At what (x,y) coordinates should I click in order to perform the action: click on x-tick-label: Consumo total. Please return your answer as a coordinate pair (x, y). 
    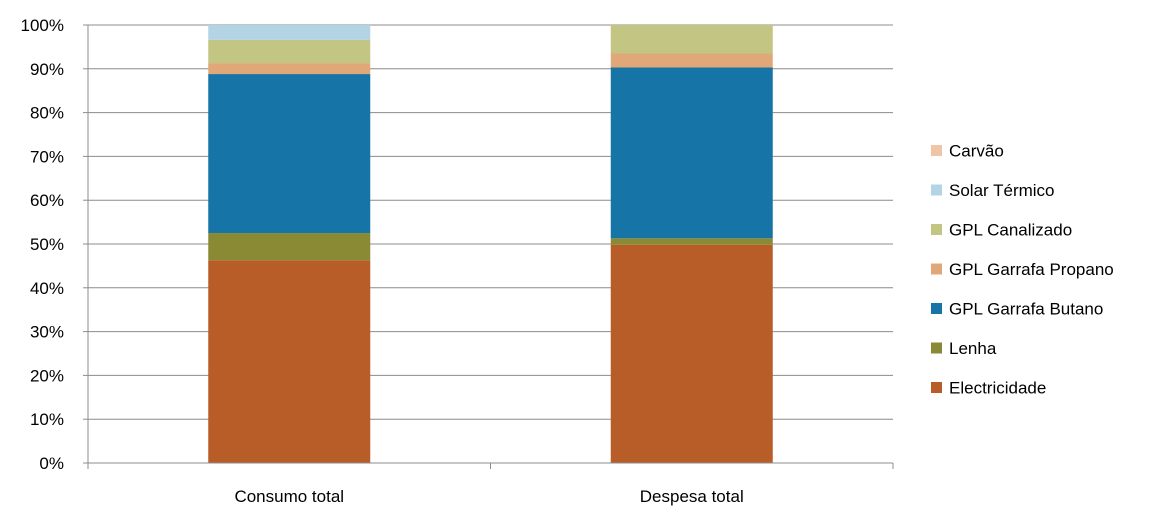
    Looking at the image, I should click on (289, 496).